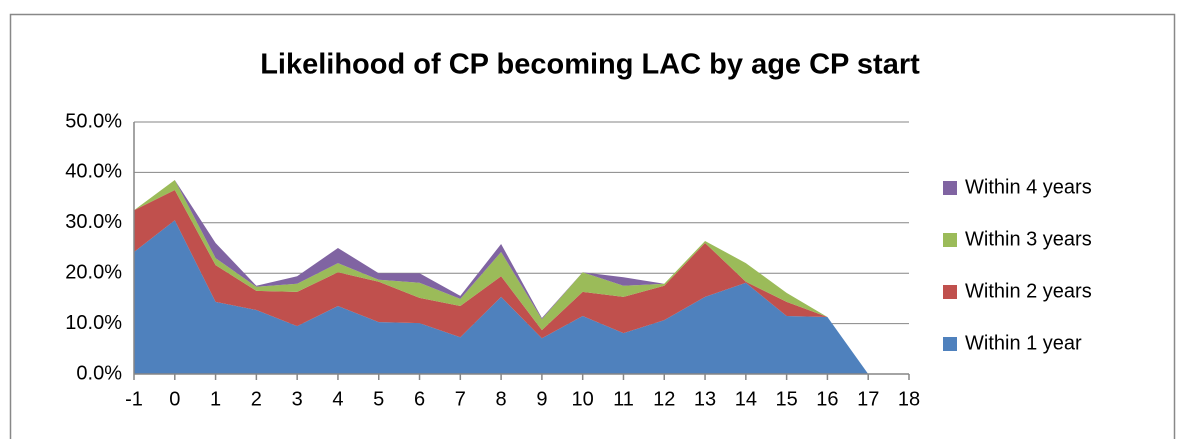 The image size is (1184, 439). I want to click on x-tick-label: 2, so click(256, 399).